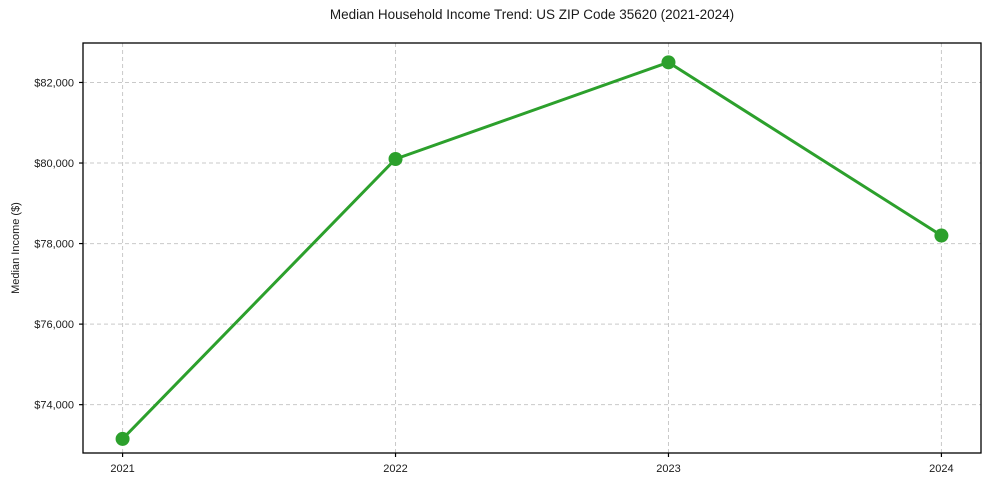 The height and width of the screenshot is (490, 989). I want to click on x-tick-label: 2023, so click(668, 469).